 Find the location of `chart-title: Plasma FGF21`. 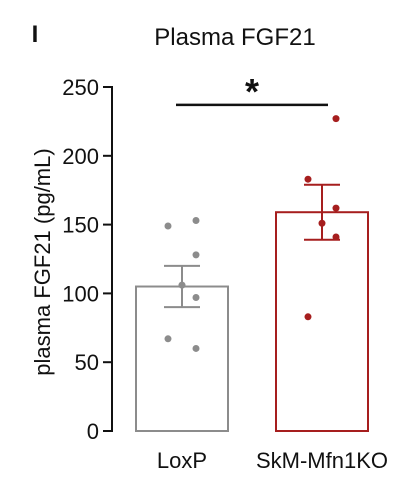

chart-title: Plasma FGF21 is located at coordinates (234, 37).